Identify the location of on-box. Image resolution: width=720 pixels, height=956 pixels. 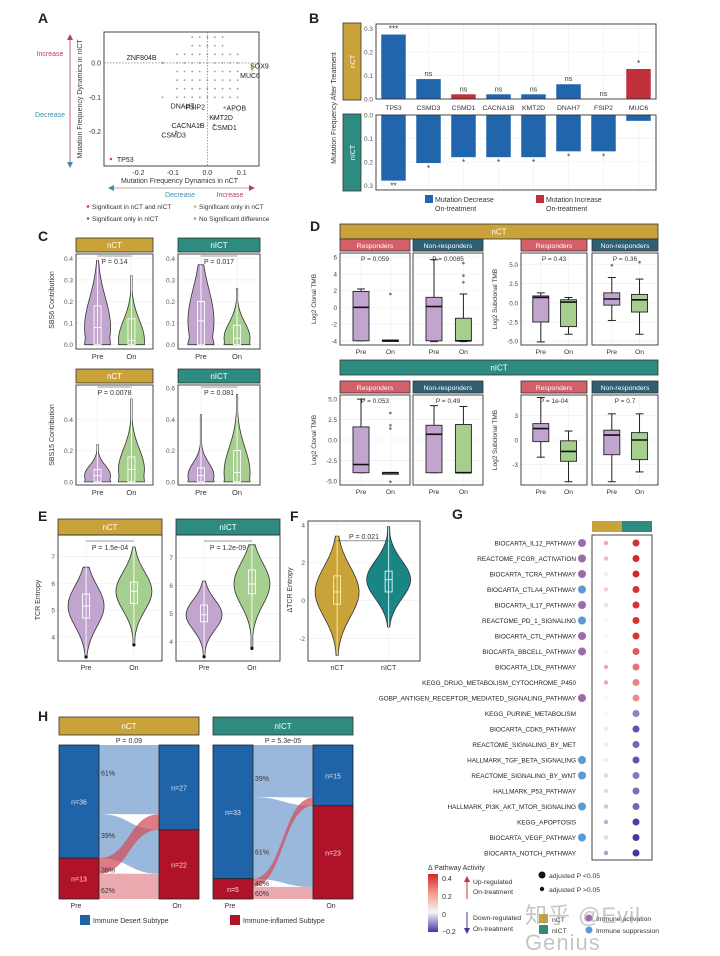
(133, 592).